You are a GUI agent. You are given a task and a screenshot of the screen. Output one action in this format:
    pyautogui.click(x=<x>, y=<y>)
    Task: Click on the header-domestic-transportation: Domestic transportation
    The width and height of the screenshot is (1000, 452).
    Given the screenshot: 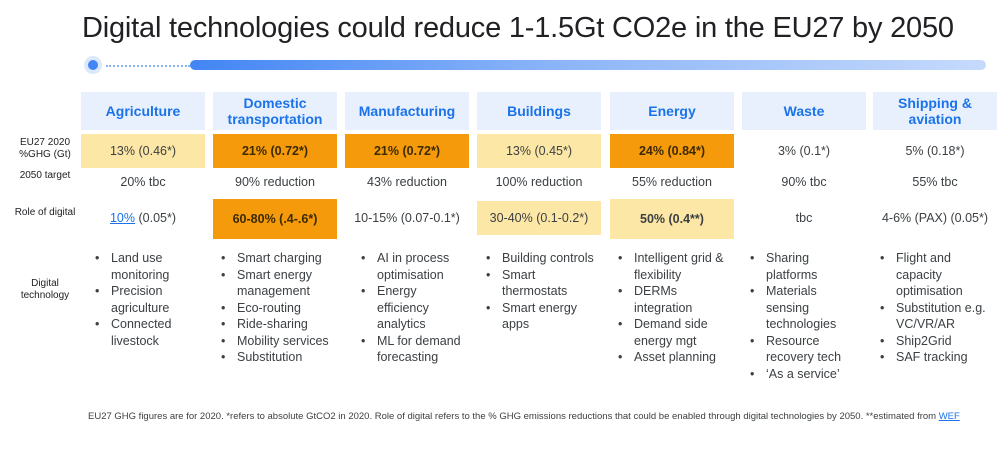 What is the action you would take?
    pyautogui.click(x=275, y=111)
    